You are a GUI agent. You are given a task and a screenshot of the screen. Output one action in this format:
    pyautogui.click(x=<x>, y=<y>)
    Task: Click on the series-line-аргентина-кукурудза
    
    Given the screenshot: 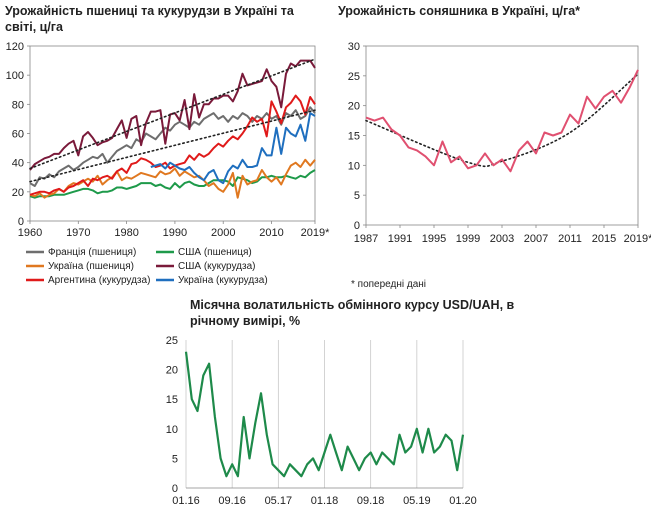 What is the action you would take?
    pyautogui.click(x=172, y=145)
    